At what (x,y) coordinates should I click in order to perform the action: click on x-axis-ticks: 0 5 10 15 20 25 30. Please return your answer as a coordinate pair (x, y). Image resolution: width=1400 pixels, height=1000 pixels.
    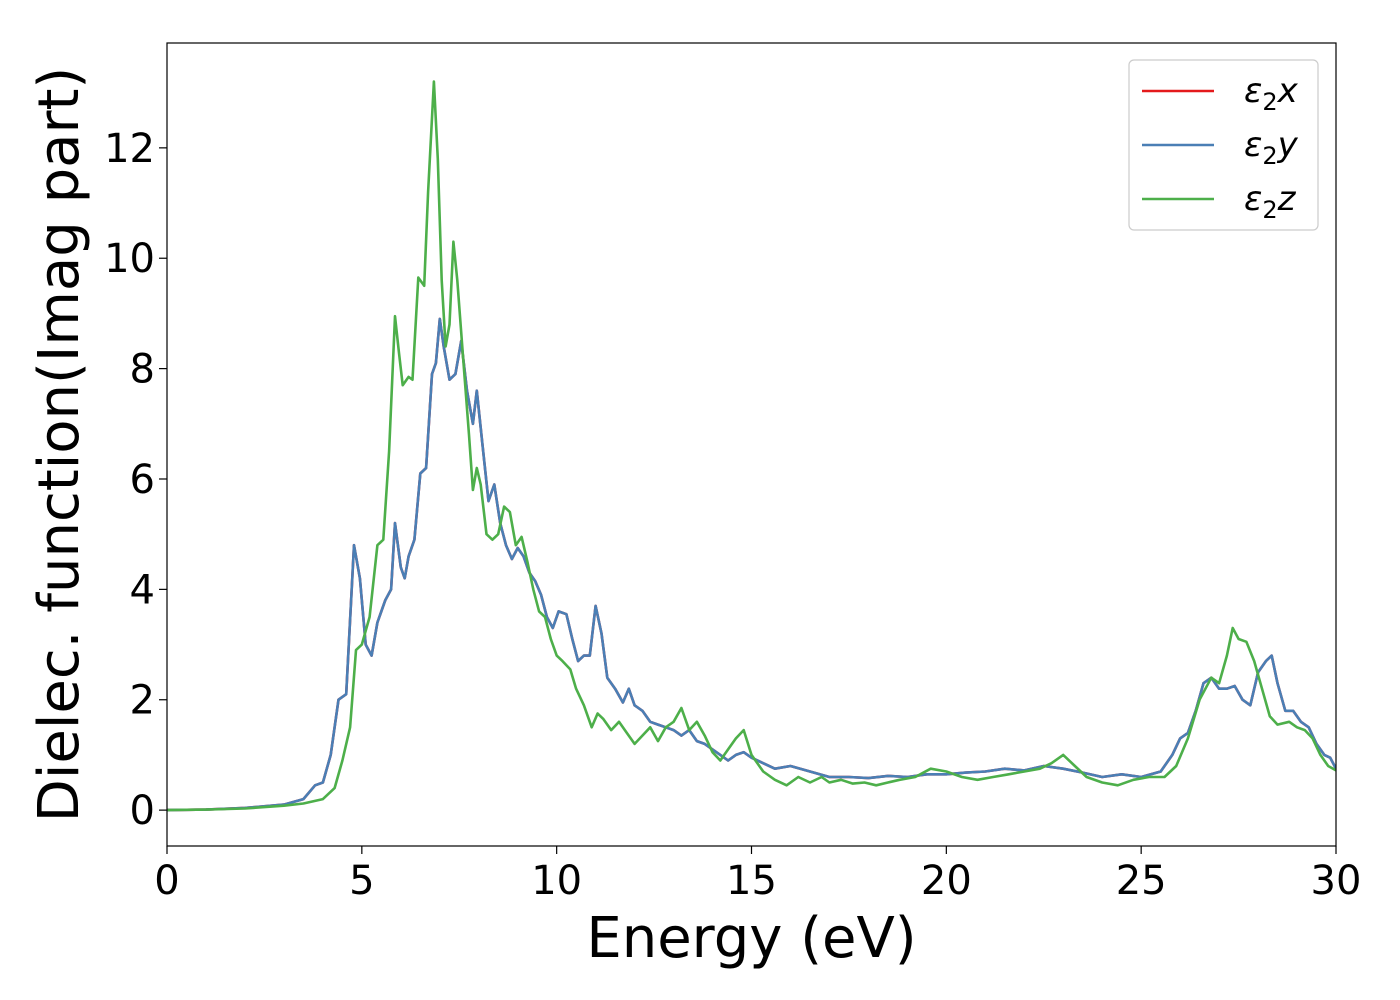
    Looking at the image, I should click on (757, 875).